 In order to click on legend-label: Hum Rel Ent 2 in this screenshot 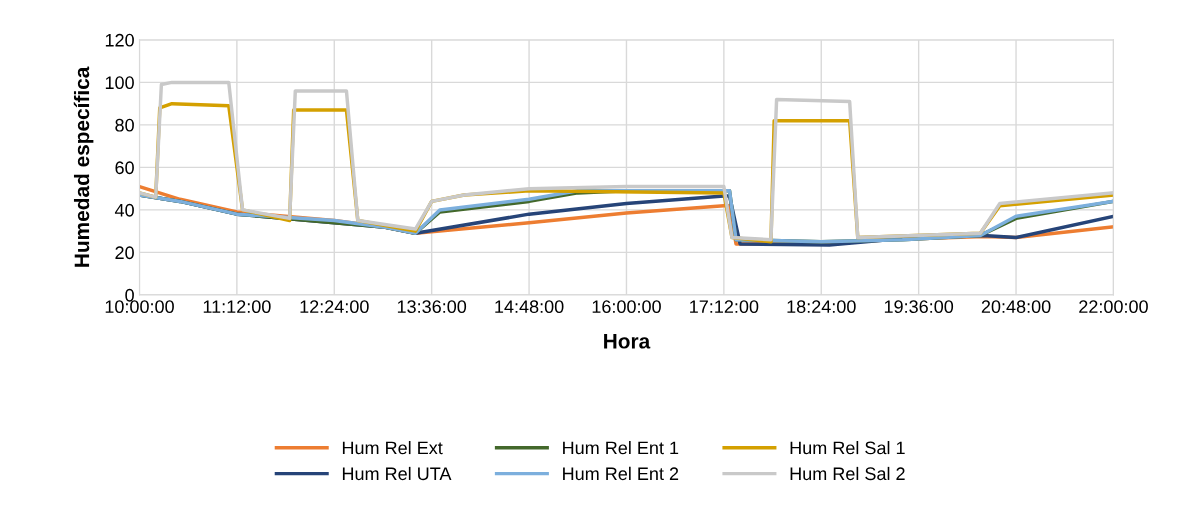, I will do `click(621, 473)`.